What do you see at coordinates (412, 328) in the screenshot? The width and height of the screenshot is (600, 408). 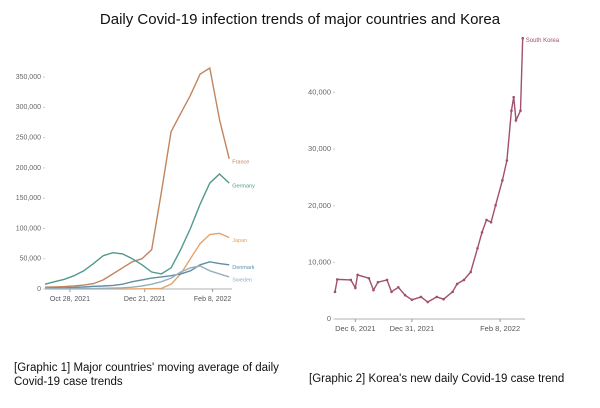 I see `x-tick-label: Dec 31, 2021` at bounding box center [412, 328].